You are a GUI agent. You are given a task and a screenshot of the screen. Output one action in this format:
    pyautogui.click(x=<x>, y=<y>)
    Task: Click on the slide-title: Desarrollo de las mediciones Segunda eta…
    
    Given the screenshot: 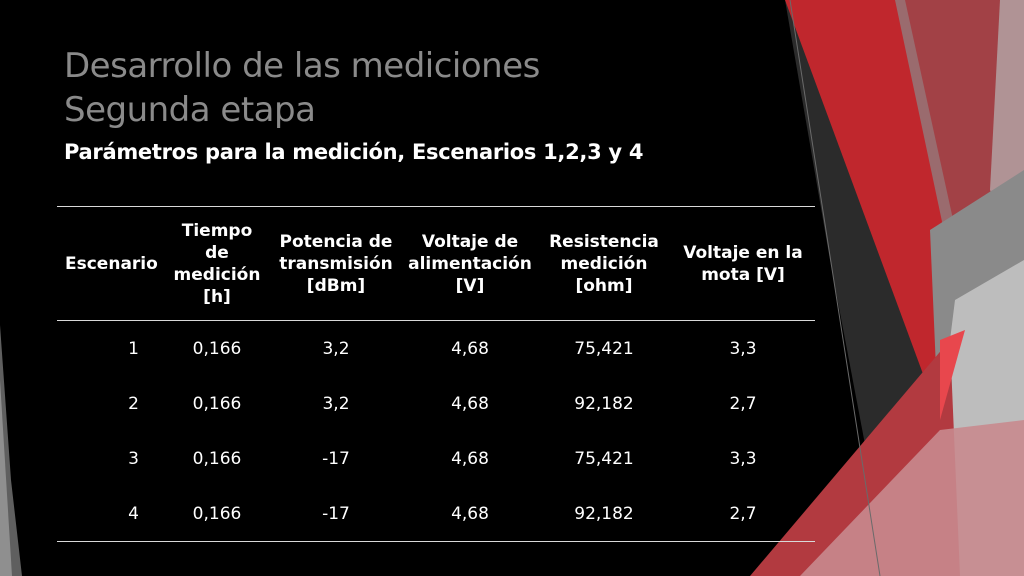 What is the action you would take?
    pyautogui.click(x=302, y=88)
    